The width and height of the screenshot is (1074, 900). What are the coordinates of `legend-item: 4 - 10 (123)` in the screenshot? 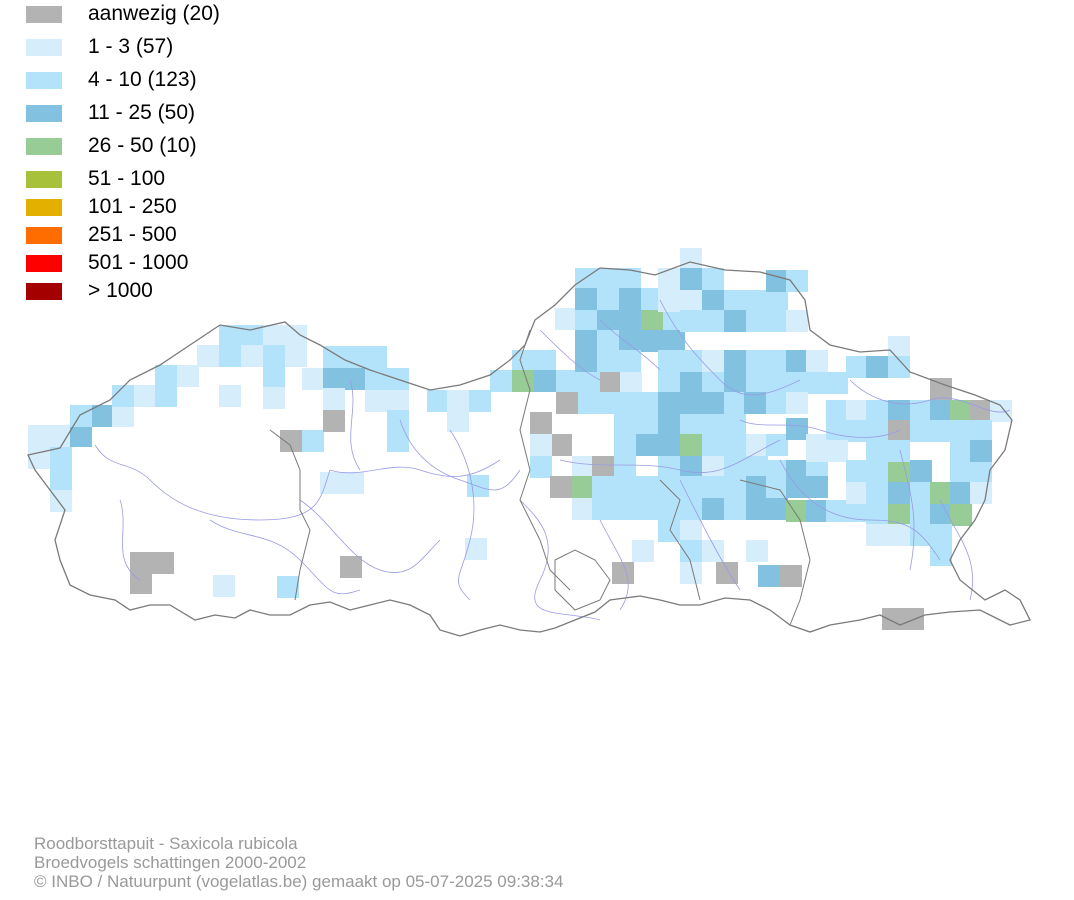 It's located at (176, 79).